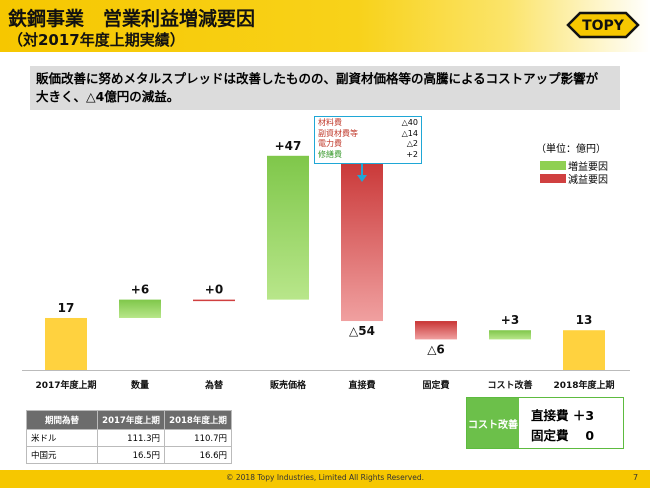 The image size is (650, 488). Describe the element at coordinates (140, 290) in the screenshot. I see `data-label-1: +6` at that location.